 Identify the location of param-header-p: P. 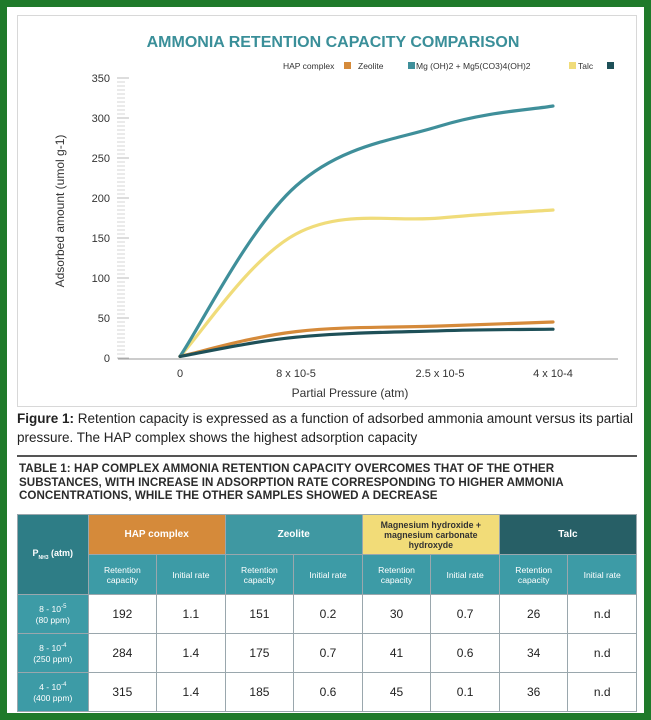
(35, 553).